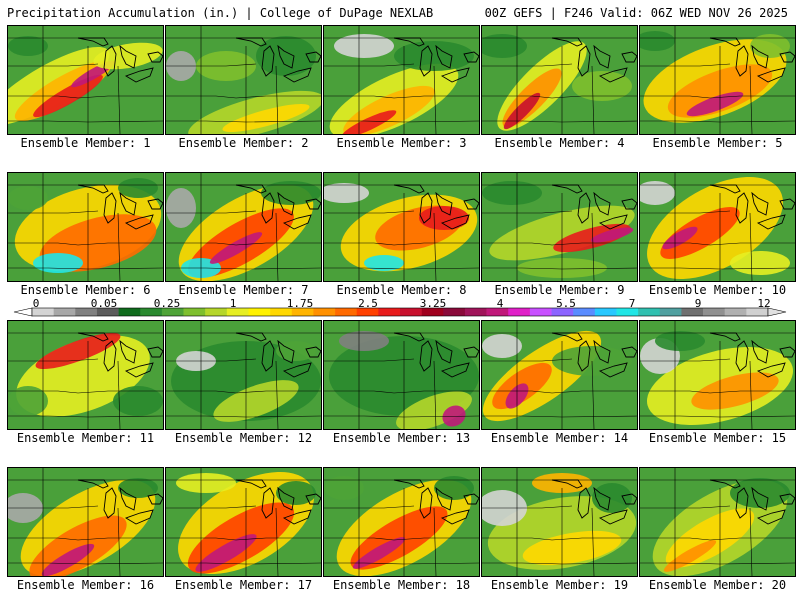  Describe the element at coordinates (243, 585) in the screenshot. I see `ensemble-member-label: Ensemble Member: 17` at that location.